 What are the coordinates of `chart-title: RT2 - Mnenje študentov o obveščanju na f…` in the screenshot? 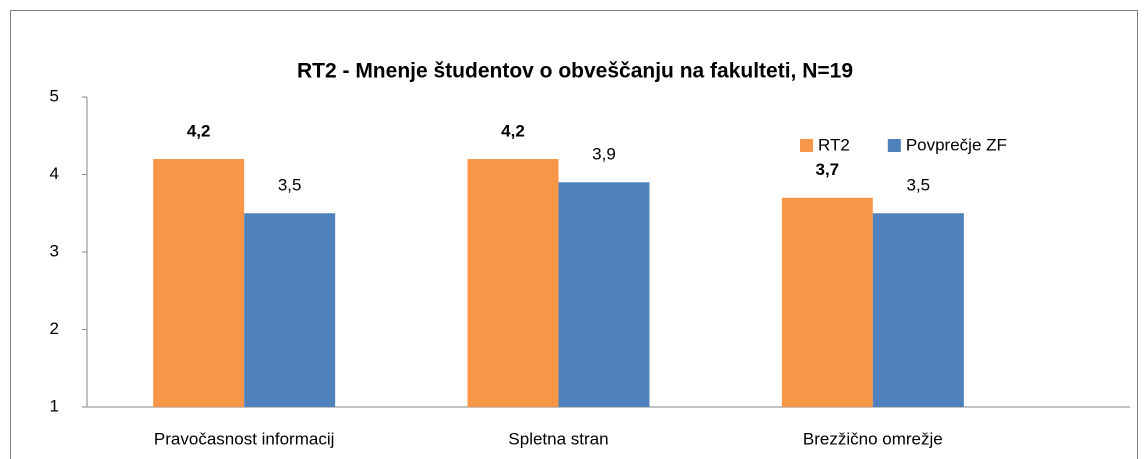 It's located at (575, 71).